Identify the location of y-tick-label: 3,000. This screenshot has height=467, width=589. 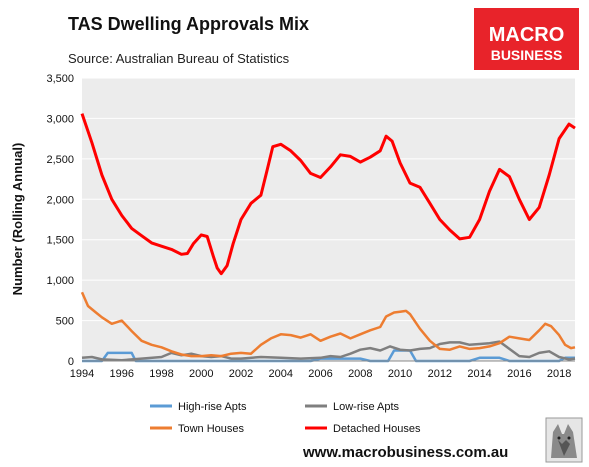
(60, 119).